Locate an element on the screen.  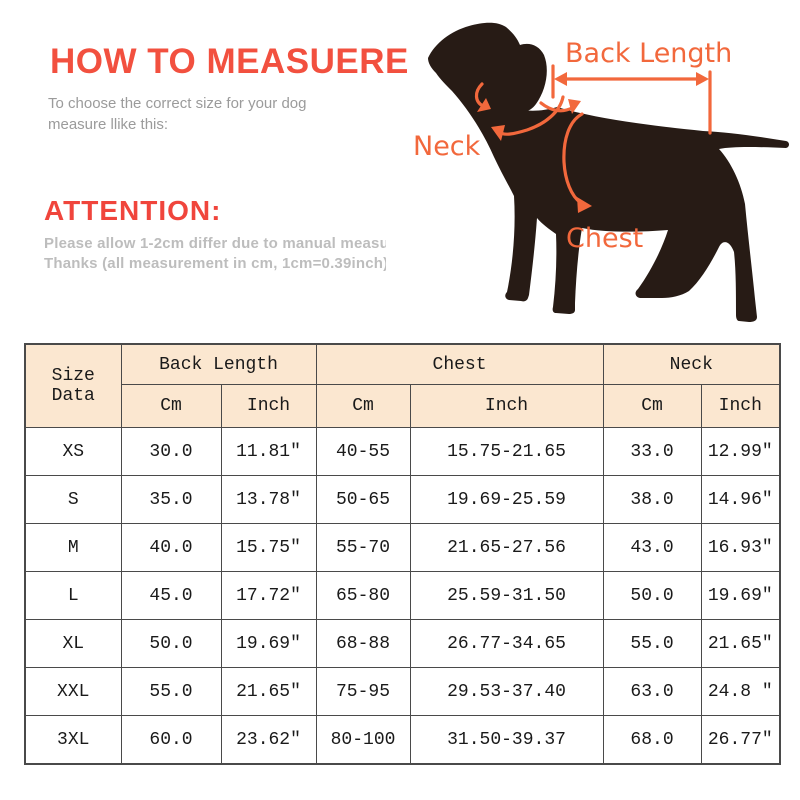
cell-size: XXL is located at coordinates (73, 691).